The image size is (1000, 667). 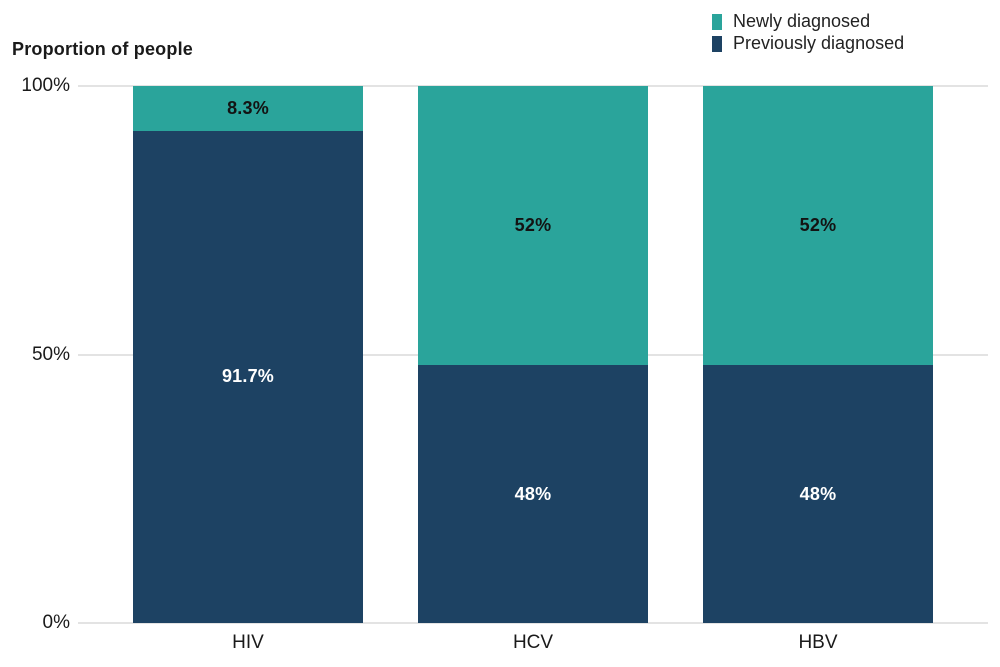 I want to click on legend-label-previously: Previously diagnosed, so click(x=819, y=43).